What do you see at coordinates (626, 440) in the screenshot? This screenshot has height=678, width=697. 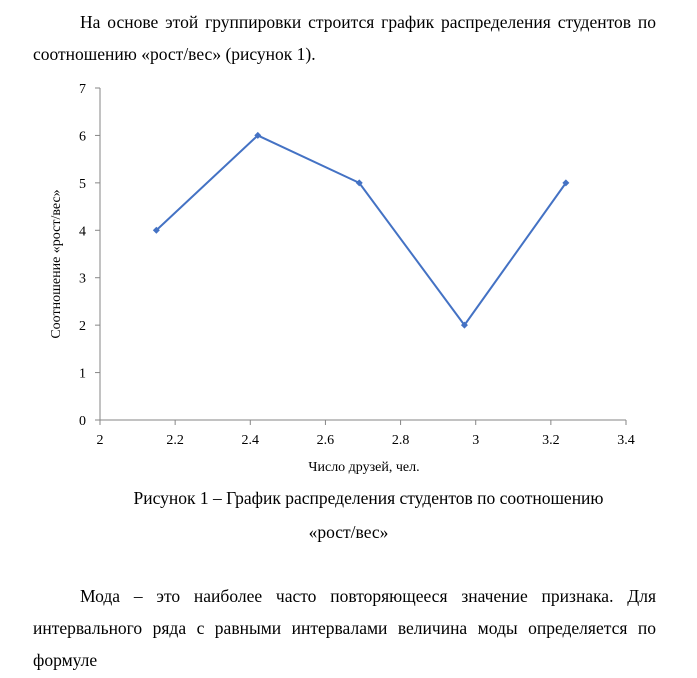 I see `x-tick-label: 3.4` at bounding box center [626, 440].